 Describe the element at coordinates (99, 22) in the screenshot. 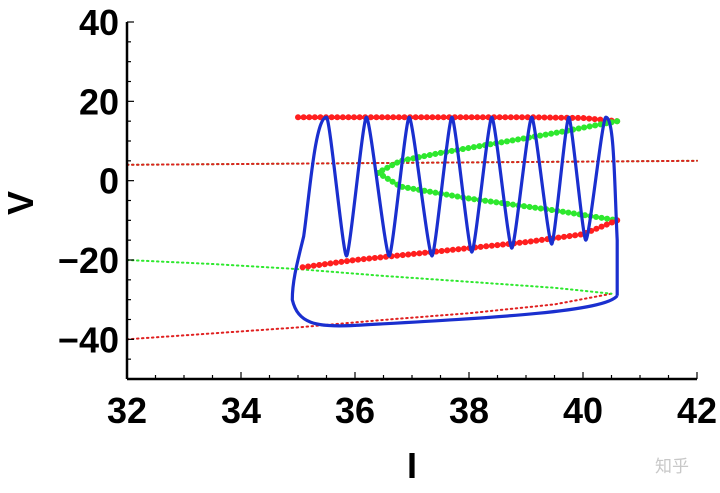

I see `y-tick-label: 40` at that location.